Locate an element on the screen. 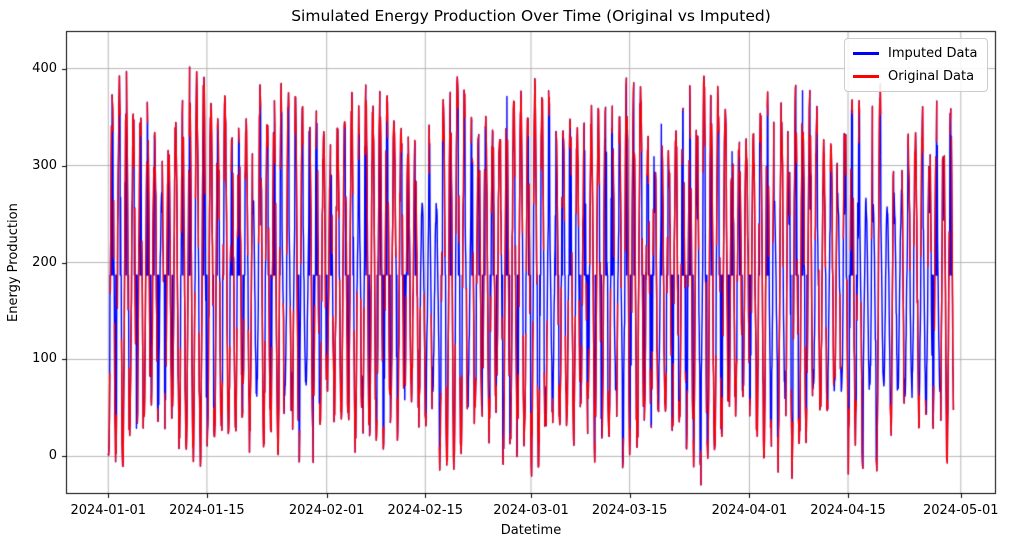  x-tick-label: 2024-04-01 is located at coordinates (749, 510).